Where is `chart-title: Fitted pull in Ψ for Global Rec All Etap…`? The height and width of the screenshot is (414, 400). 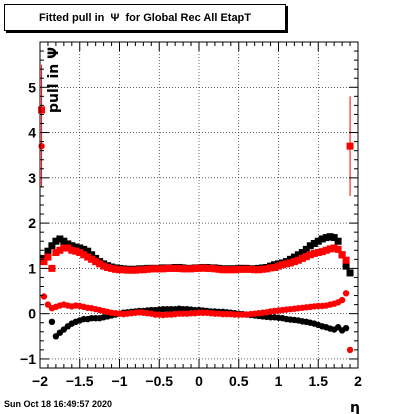
chart-title: Fitted pull in Ψ for Global Rec All Etap… is located at coordinates (145, 17).